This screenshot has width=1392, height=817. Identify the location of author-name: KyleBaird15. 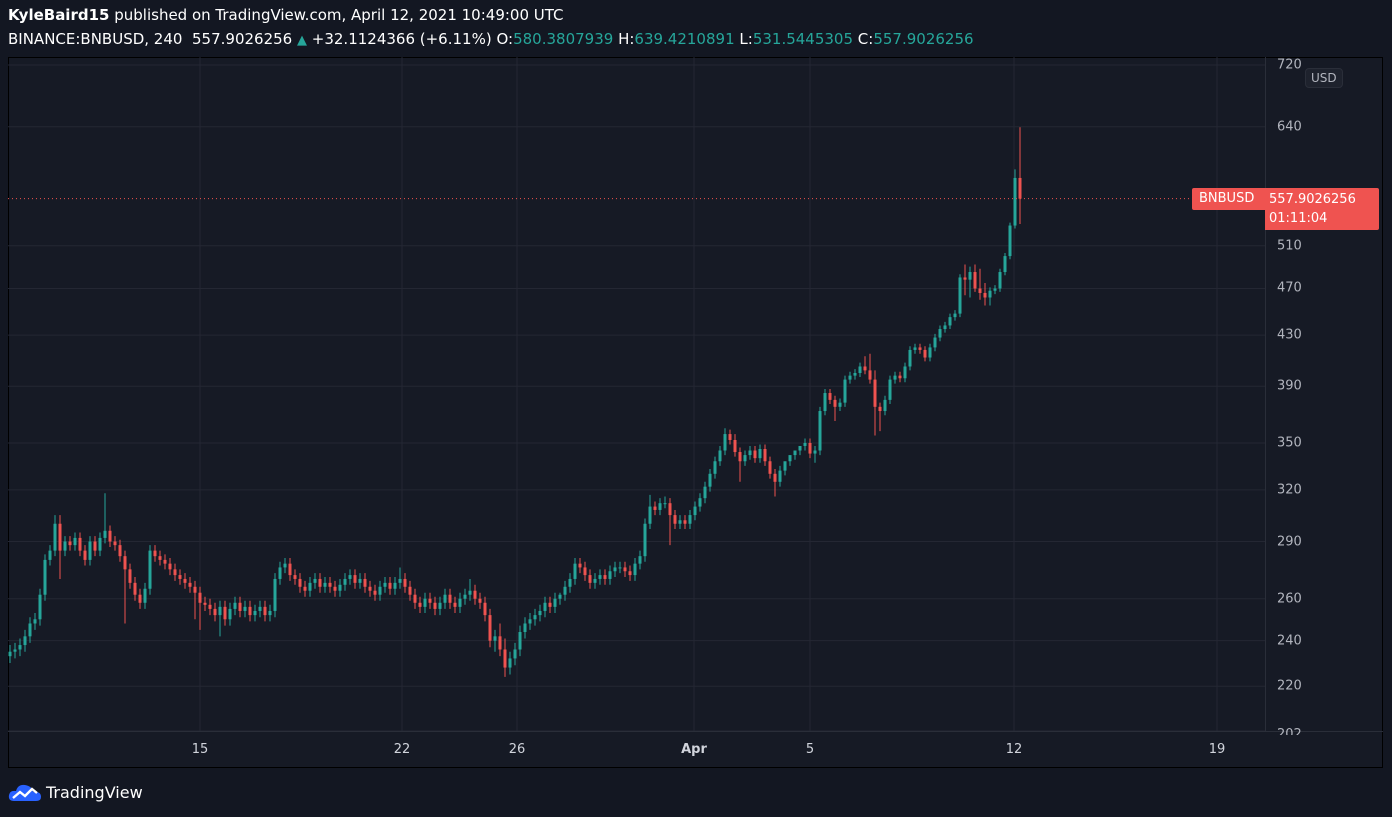
(59, 15).